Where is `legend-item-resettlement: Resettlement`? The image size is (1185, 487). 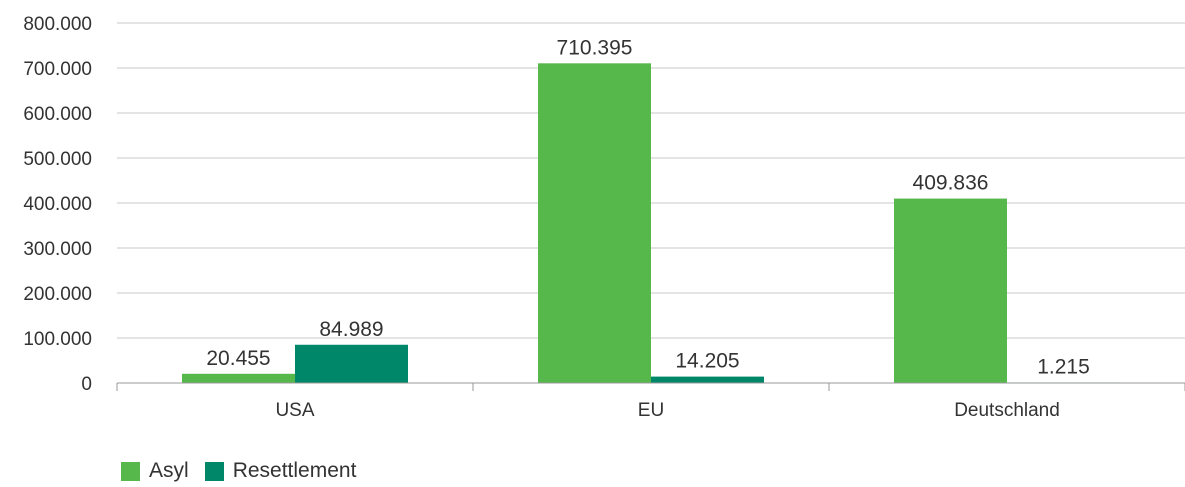
legend-item-resettlement: Resettlement is located at coordinates (280, 471).